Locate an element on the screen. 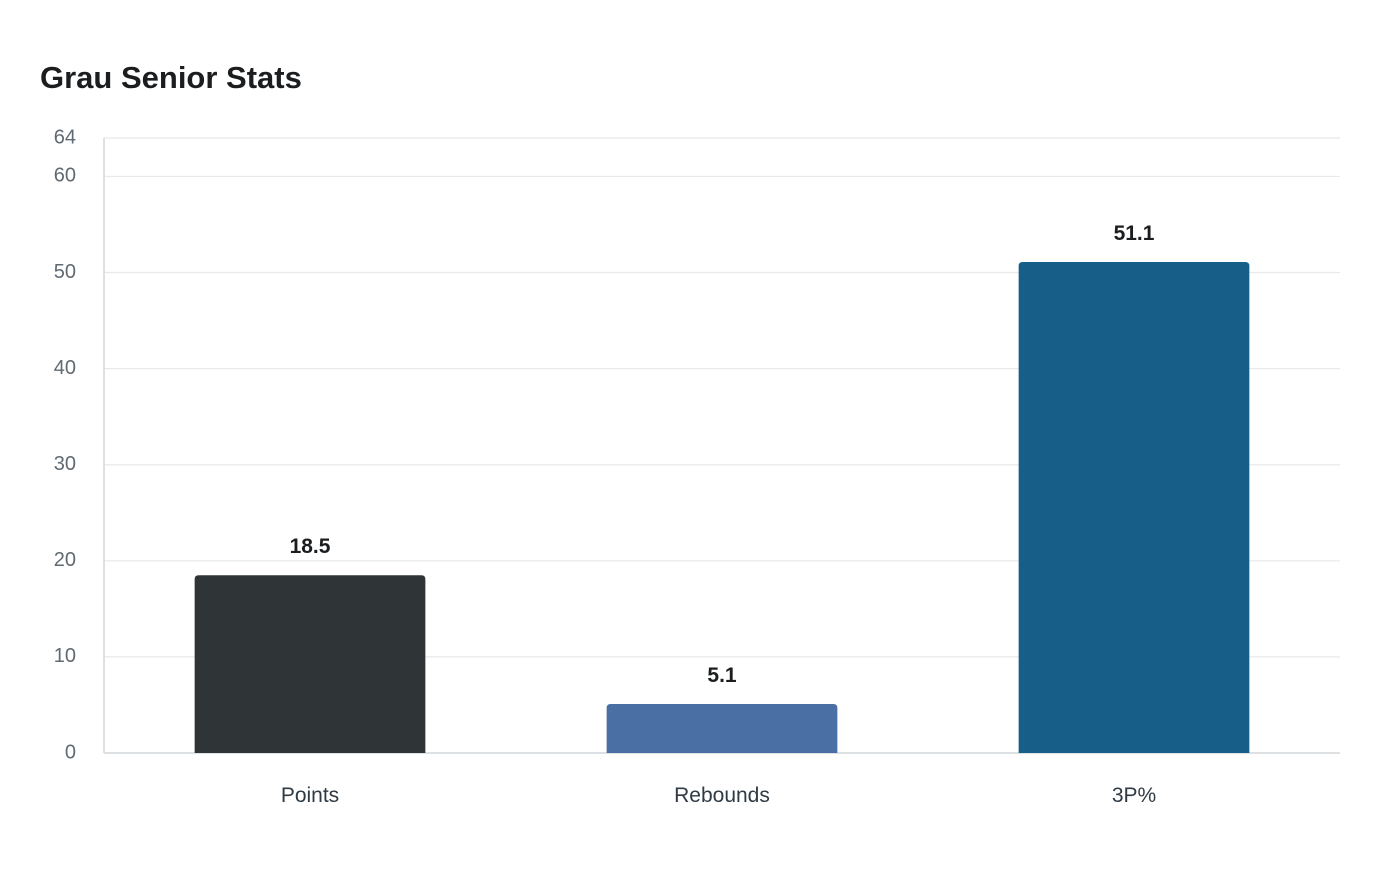  y-tick-label: 50 is located at coordinates (65, 272).